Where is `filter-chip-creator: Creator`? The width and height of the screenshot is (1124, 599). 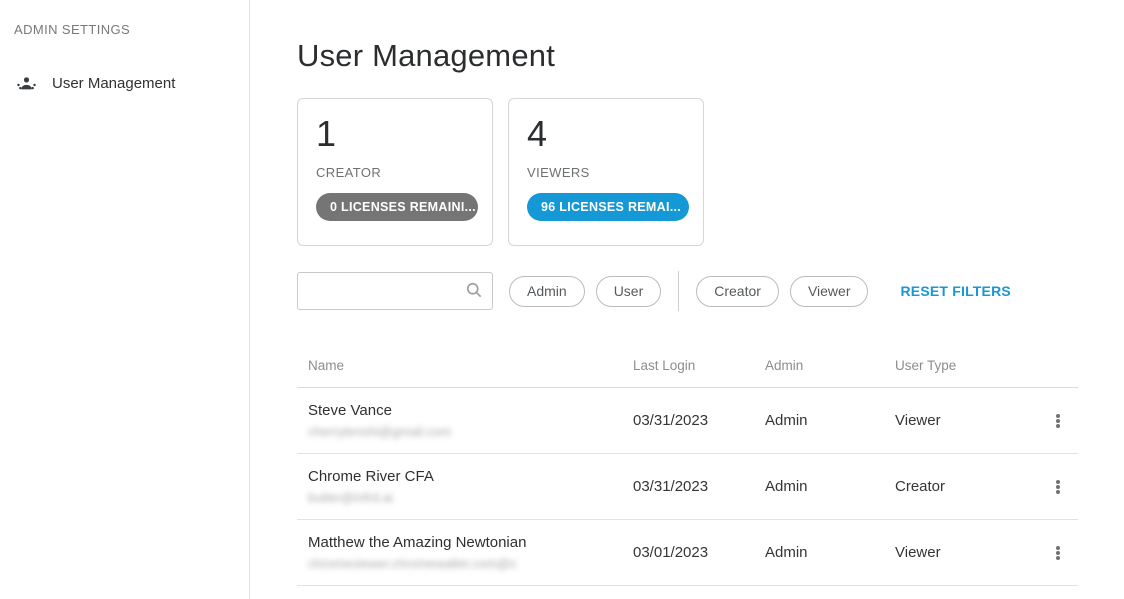 filter-chip-creator: Creator is located at coordinates (737, 291).